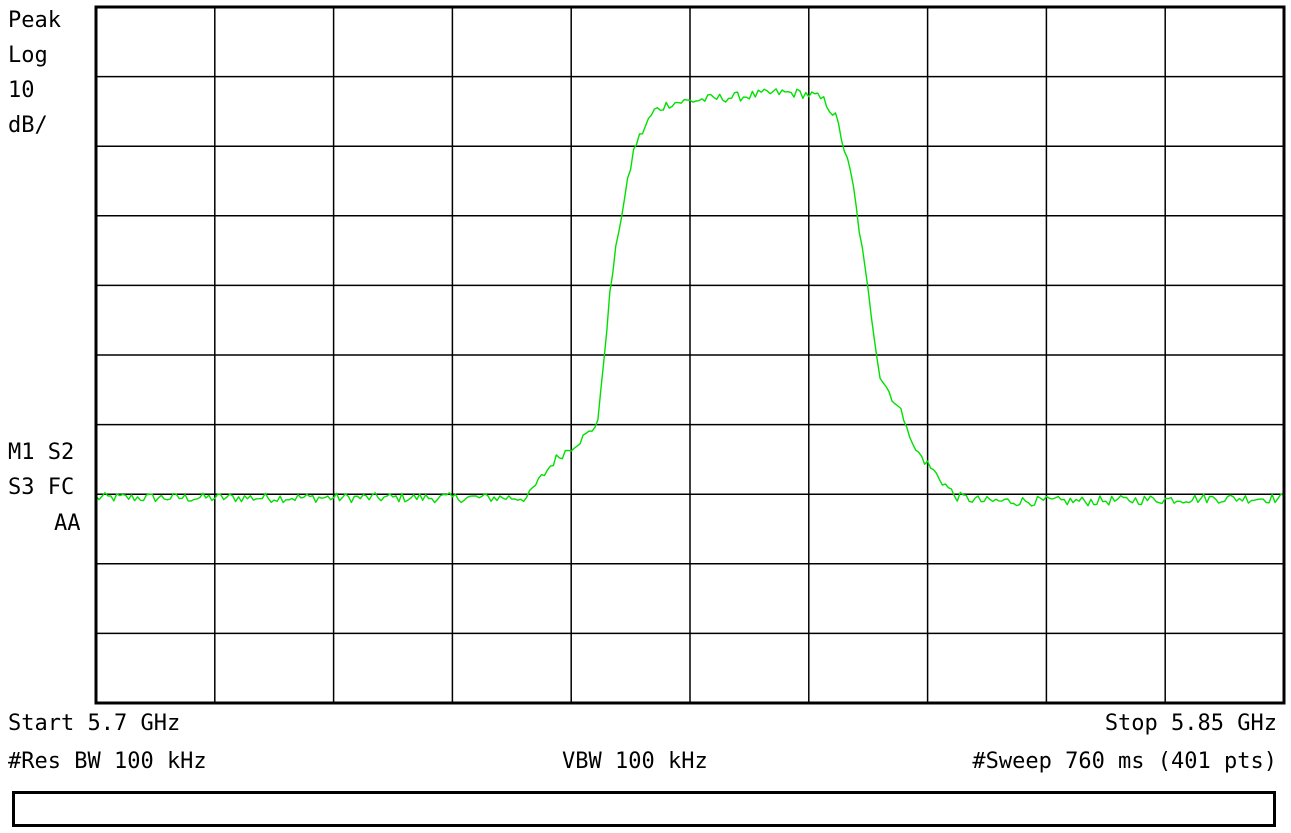 This screenshot has height=833, width=1291. Describe the element at coordinates (34, 20) in the screenshot. I see `detector-label: Peak` at that location.